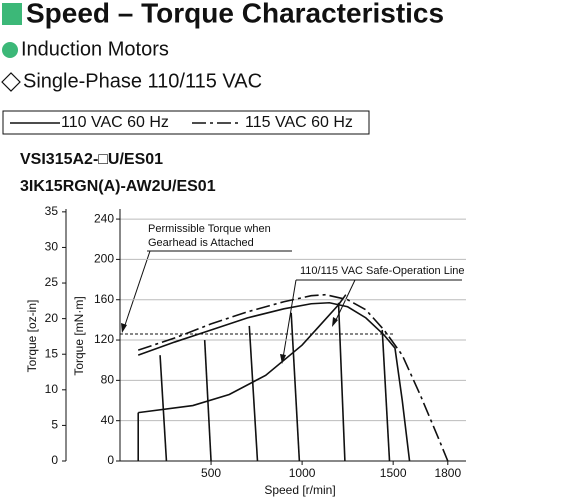  I want to click on subtitle: Induction Motors, so click(95, 49).